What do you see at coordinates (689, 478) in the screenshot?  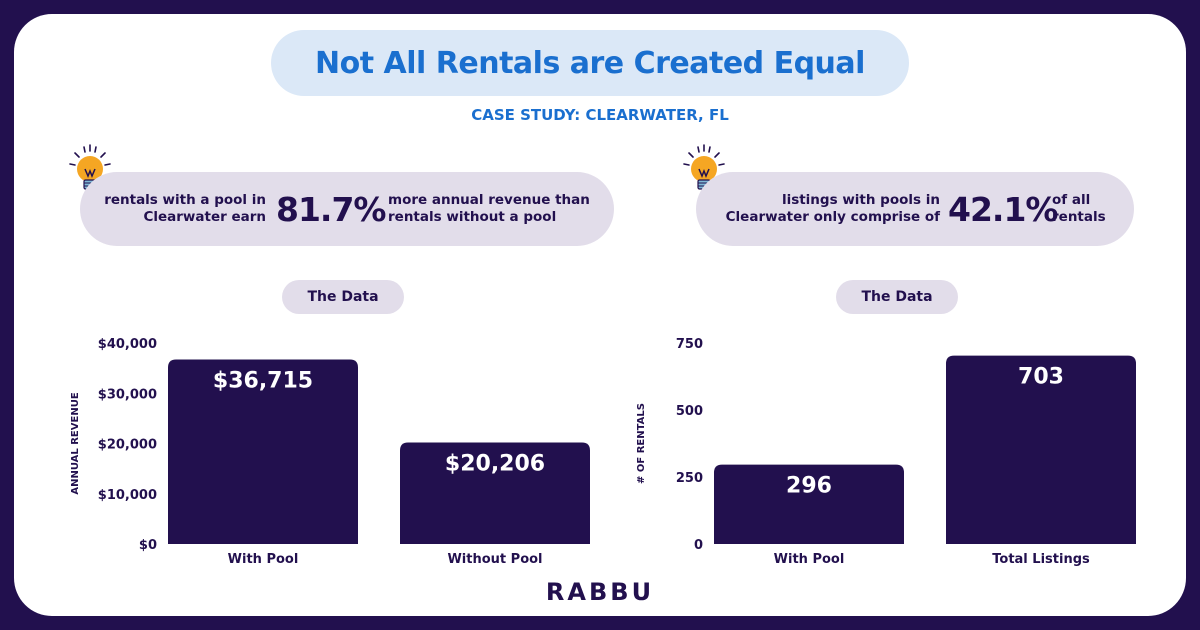 I see `y-tick-label: 250` at bounding box center [689, 478].